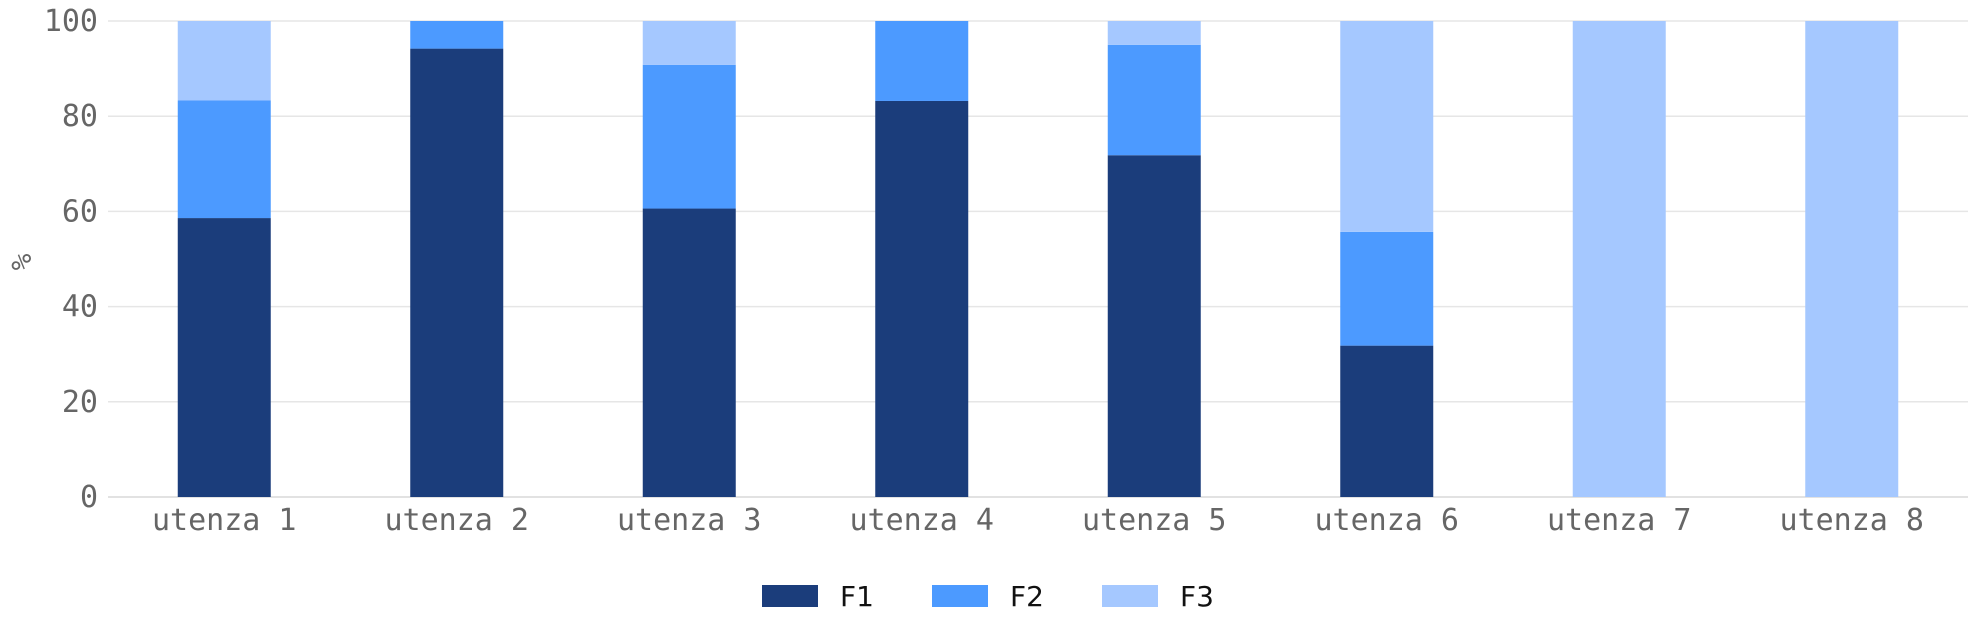 The height and width of the screenshot is (643, 1978). Describe the element at coordinates (857, 596) in the screenshot. I see `legend-label-f1: F1` at that location.